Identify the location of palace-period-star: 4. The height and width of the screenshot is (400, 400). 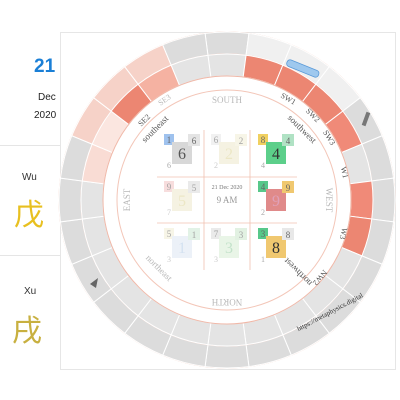
(276, 154).